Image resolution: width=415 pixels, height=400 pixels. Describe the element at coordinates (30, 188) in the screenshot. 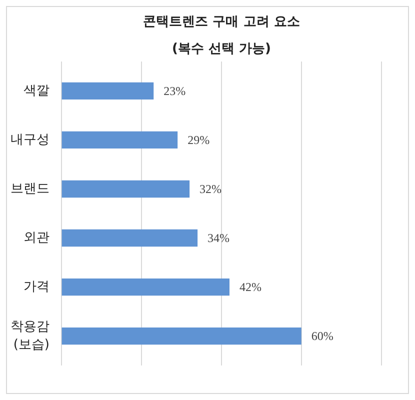

I see `y-tick-label: 브랜드` at that location.